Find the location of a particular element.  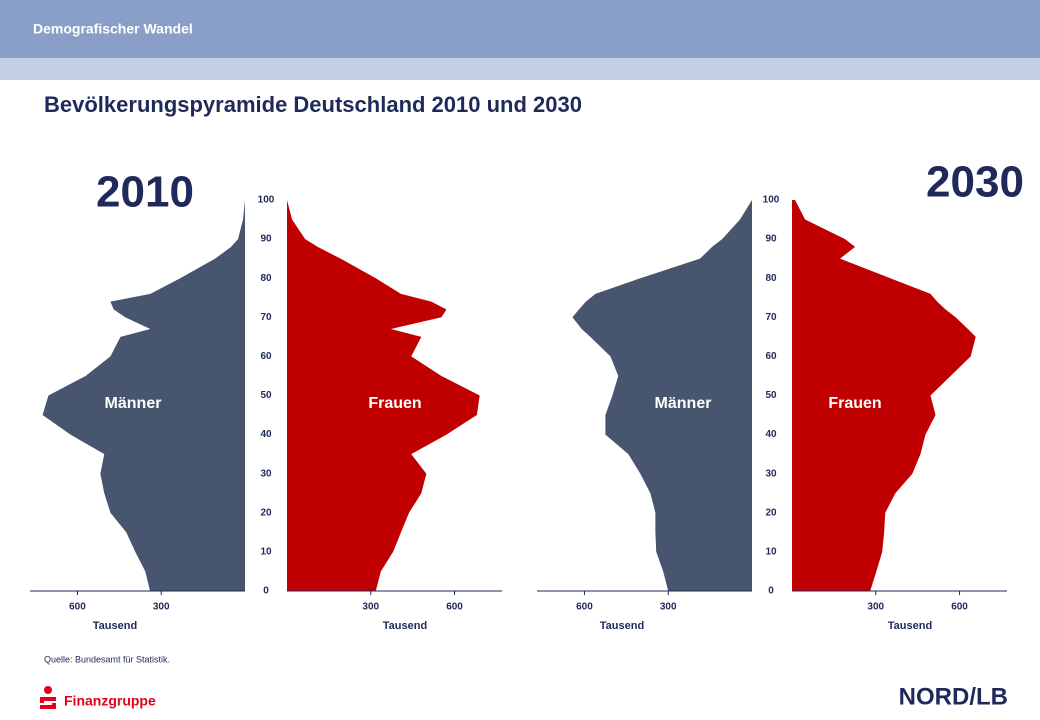

header-bar is located at coordinates (520, 29).